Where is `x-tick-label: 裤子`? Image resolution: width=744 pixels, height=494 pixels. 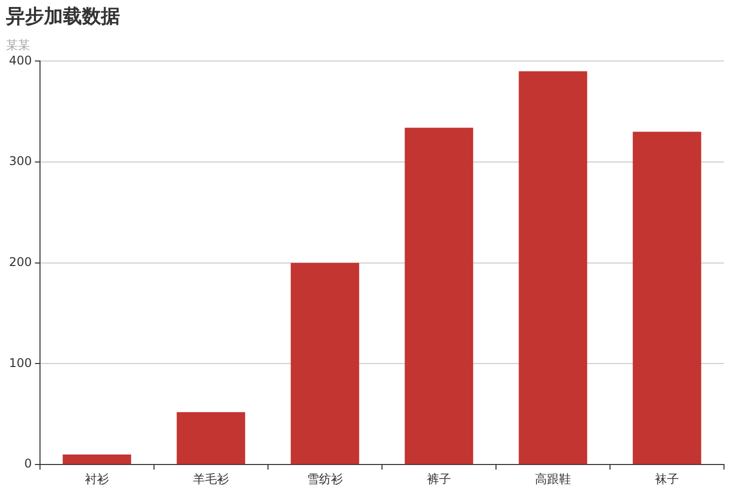 x-tick-label: 裤子 is located at coordinates (438, 479).